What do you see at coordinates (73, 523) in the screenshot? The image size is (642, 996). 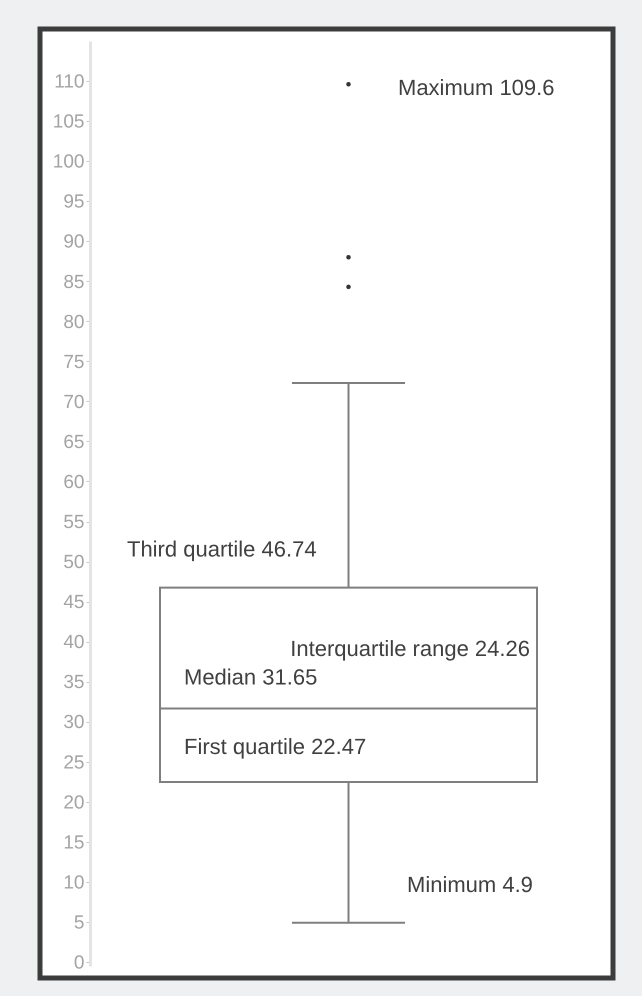 I see `y-tick-label: 55` at bounding box center [73, 523].